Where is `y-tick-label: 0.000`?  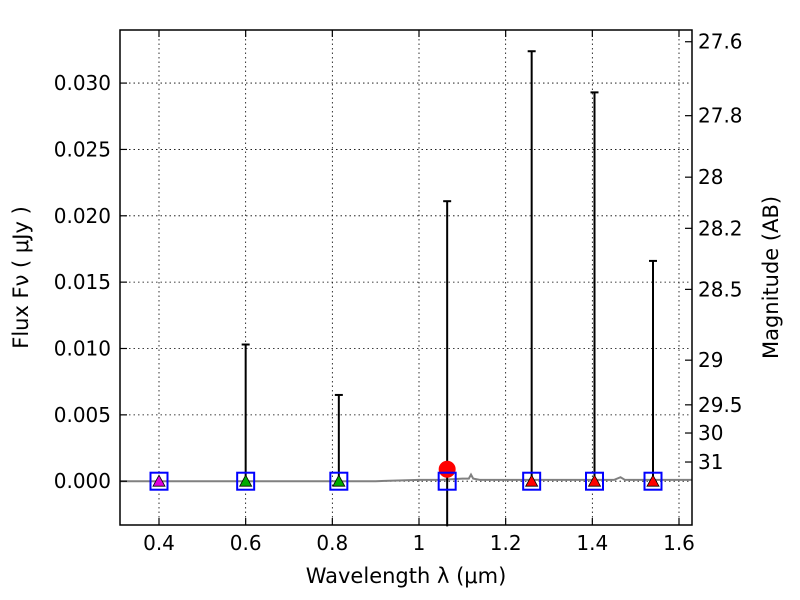
y-tick-label: 0.000 is located at coordinates (82, 481).